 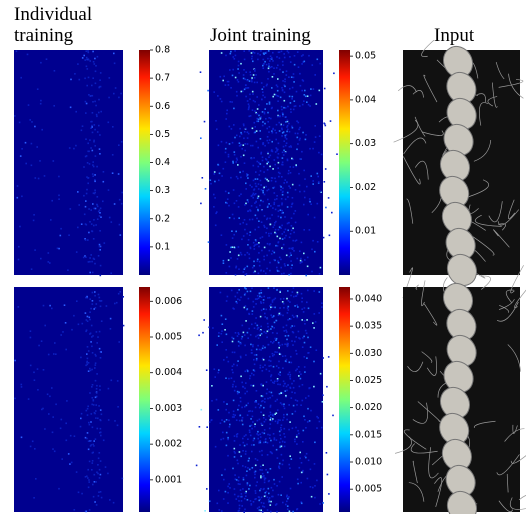 I want to click on fiber, so click(x=517, y=503).